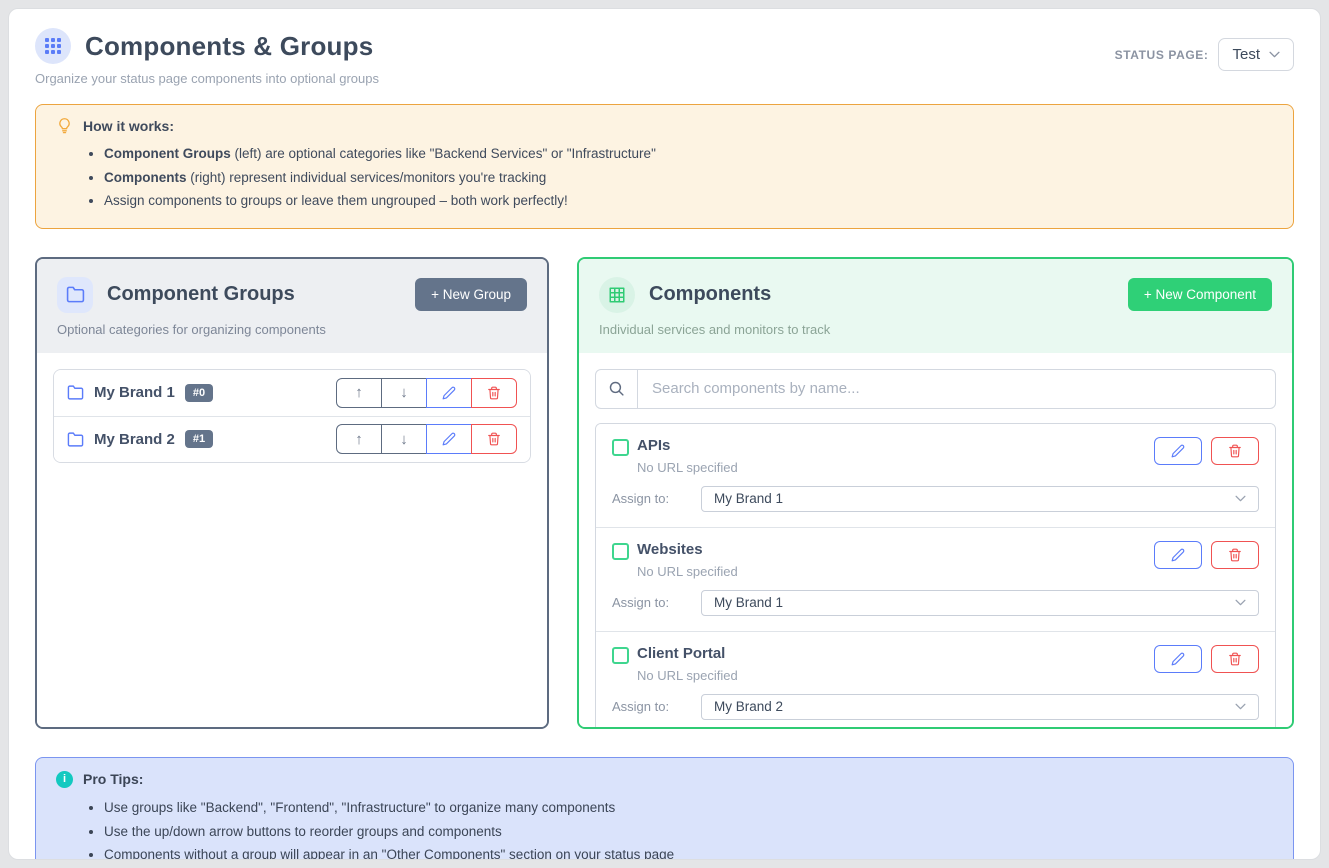 The height and width of the screenshot is (868, 1329). I want to click on page-title: Components & Groups, so click(229, 45).